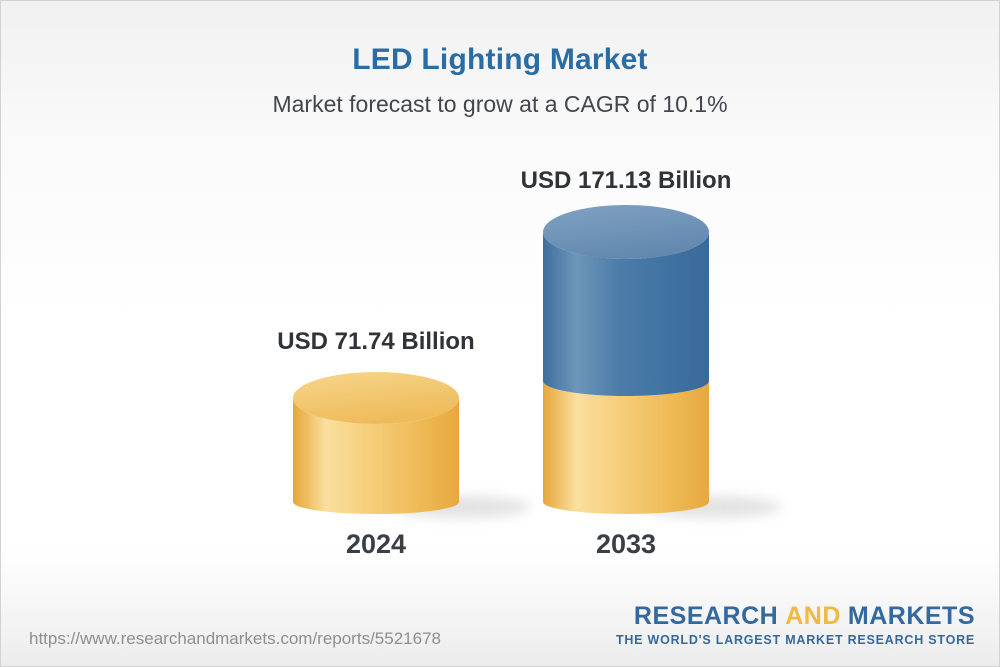 Image resolution: width=1000 pixels, height=667 pixels. Describe the element at coordinates (626, 180) in the screenshot. I see `bar-2033-value-label: USD 171.13 Billion` at that location.